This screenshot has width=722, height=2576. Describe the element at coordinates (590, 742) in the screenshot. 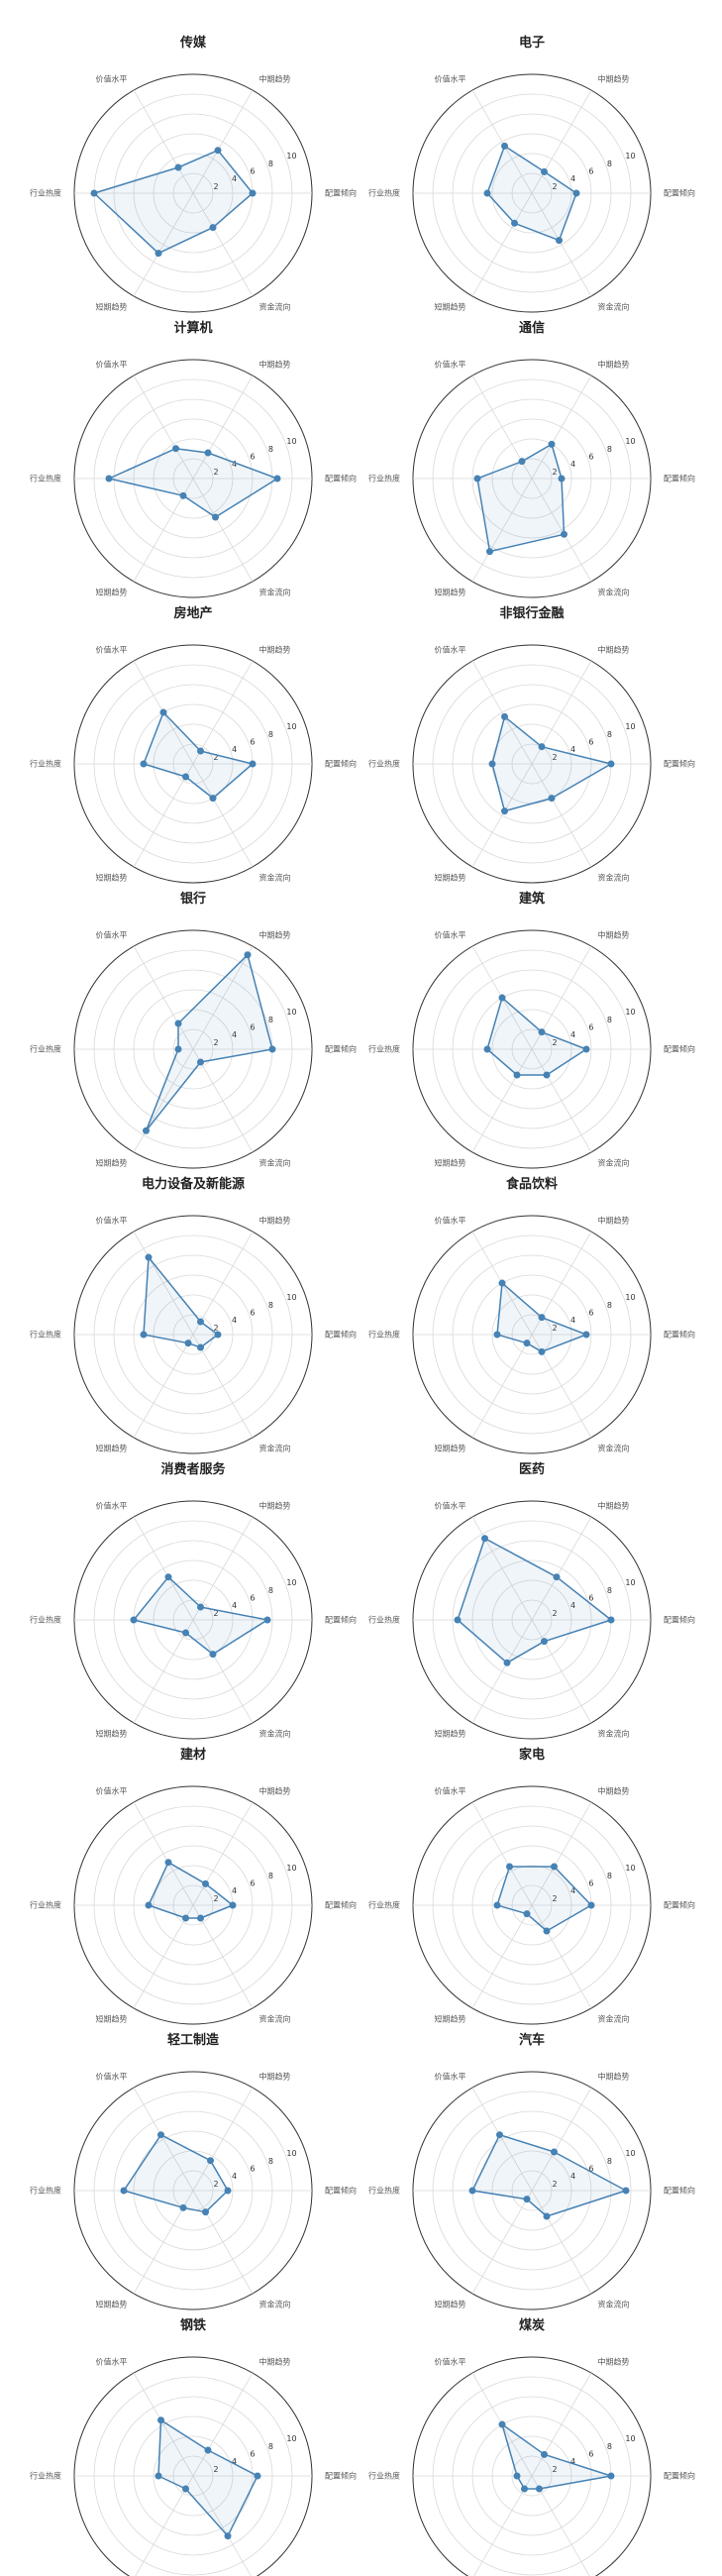

I see `radial-tick-label: 6` at that location.